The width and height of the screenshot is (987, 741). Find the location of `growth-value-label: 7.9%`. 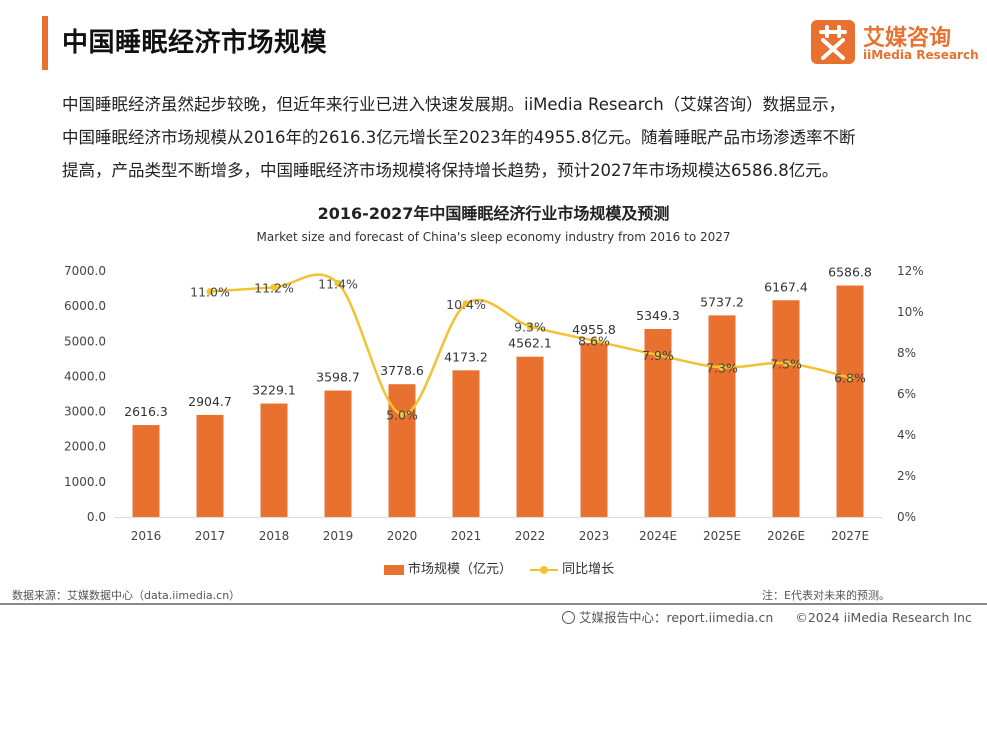

growth-value-label: 7.9% is located at coordinates (658, 355).